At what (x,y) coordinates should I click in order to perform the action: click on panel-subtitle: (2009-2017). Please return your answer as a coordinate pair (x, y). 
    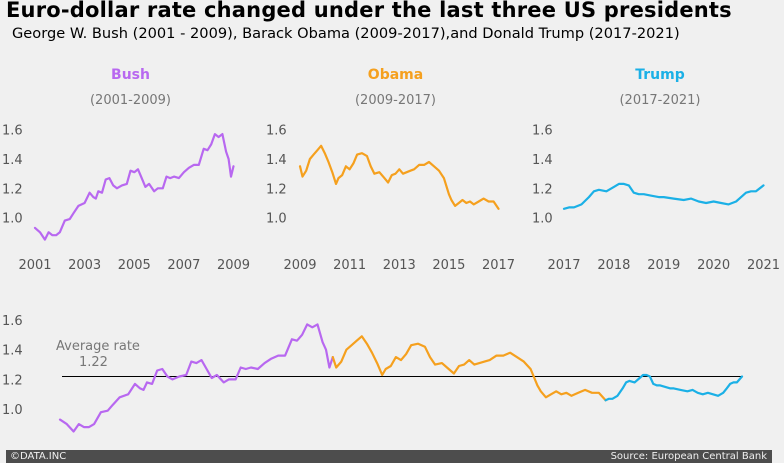
    Looking at the image, I should click on (395, 100).